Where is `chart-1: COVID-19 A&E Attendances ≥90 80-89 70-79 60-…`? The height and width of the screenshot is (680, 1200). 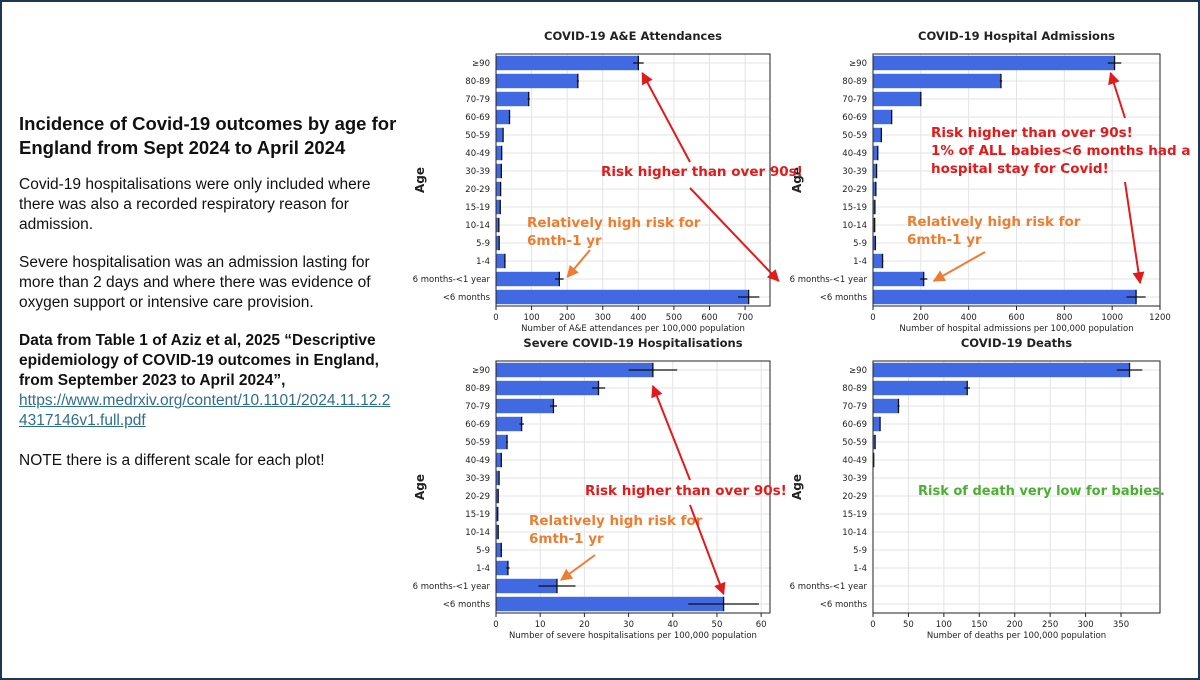 chart-1: COVID-19 A&E Attendances ≥90 80-89 70-79 60-… is located at coordinates (592, 181).